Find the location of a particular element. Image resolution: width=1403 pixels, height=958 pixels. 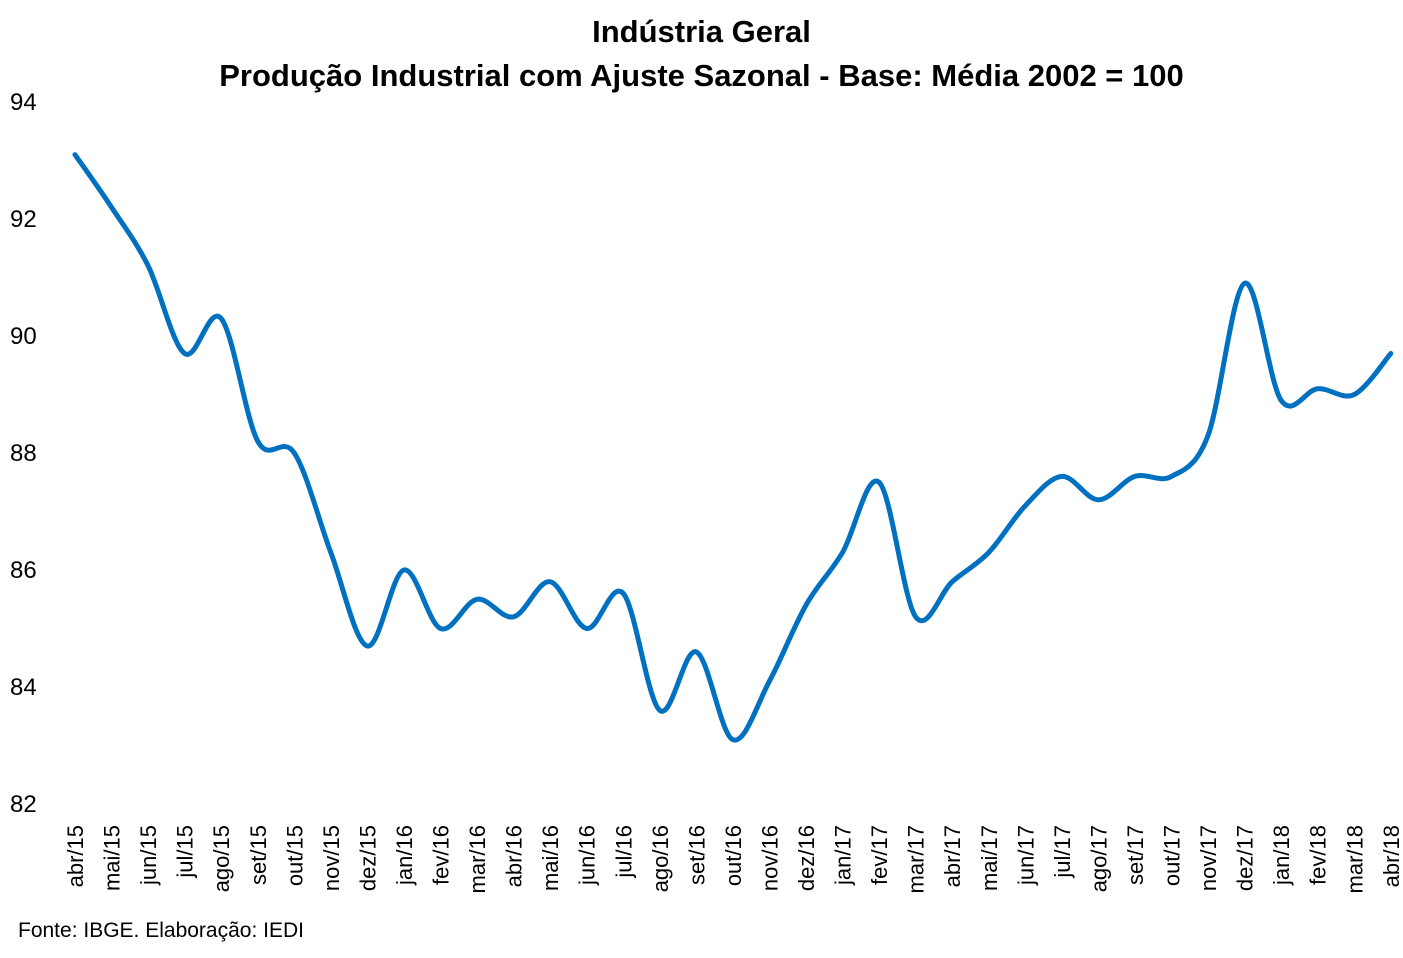

x-tick-label: jun/15 is located at coordinates (148, 855).